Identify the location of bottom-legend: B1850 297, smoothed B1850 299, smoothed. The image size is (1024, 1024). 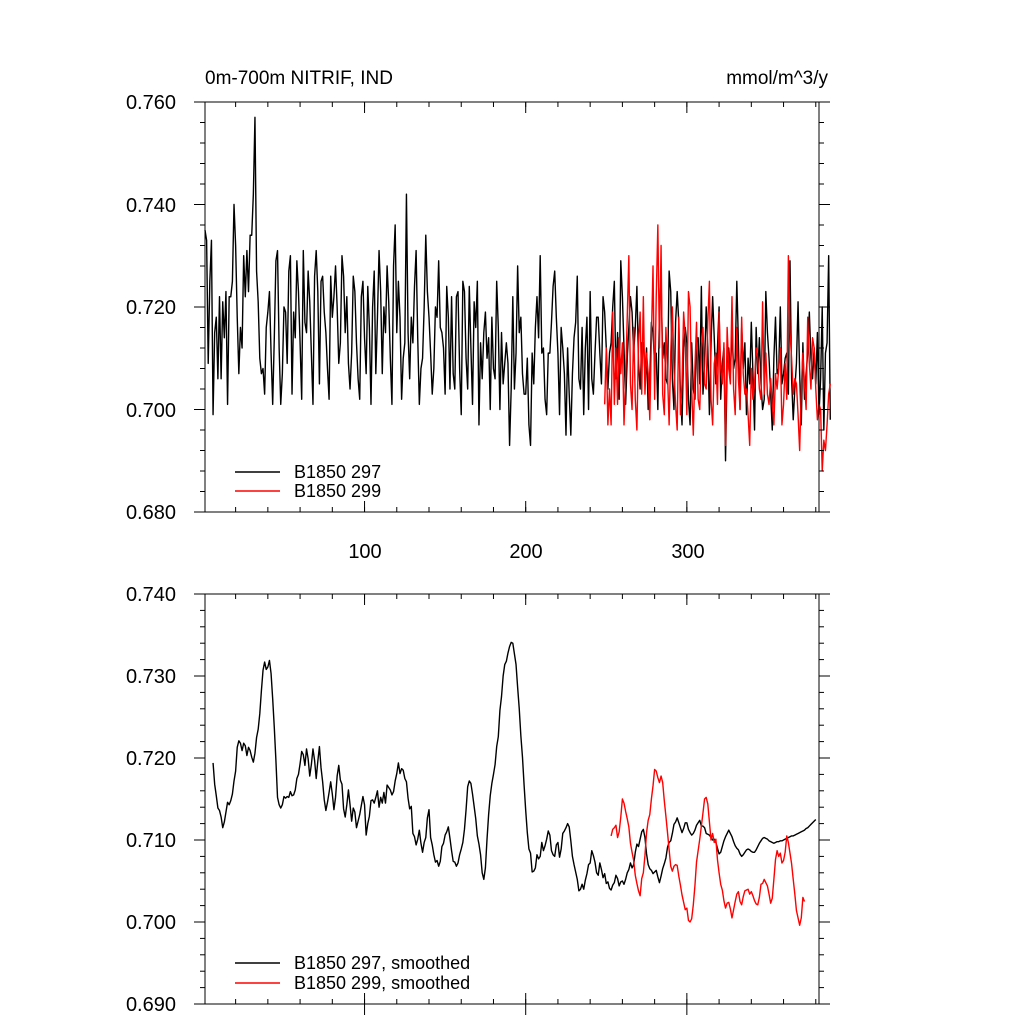
(352, 973).